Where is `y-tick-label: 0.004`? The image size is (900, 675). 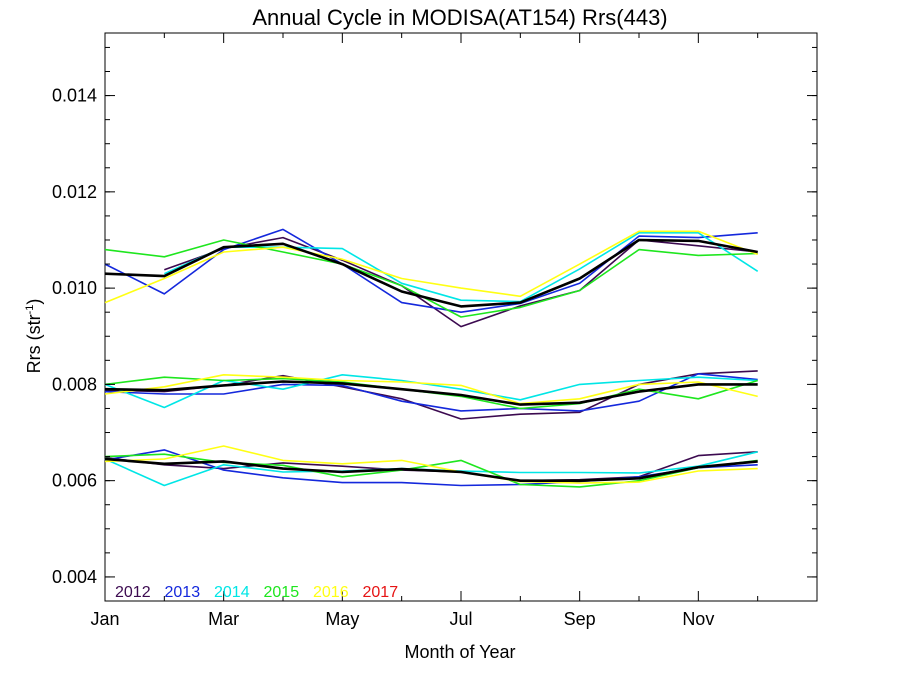
y-tick-label: 0.004 is located at coordinates (74, 577).